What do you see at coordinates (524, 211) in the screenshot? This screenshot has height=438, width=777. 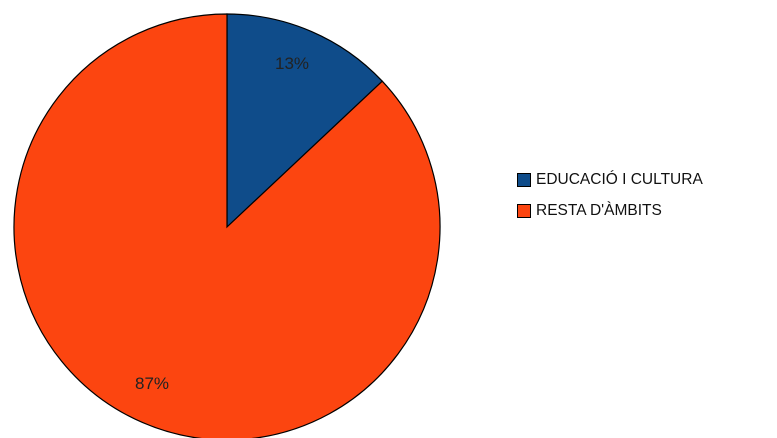 I see `legend-swatch-resta-d-ambits` at bounding box center [524, 211].